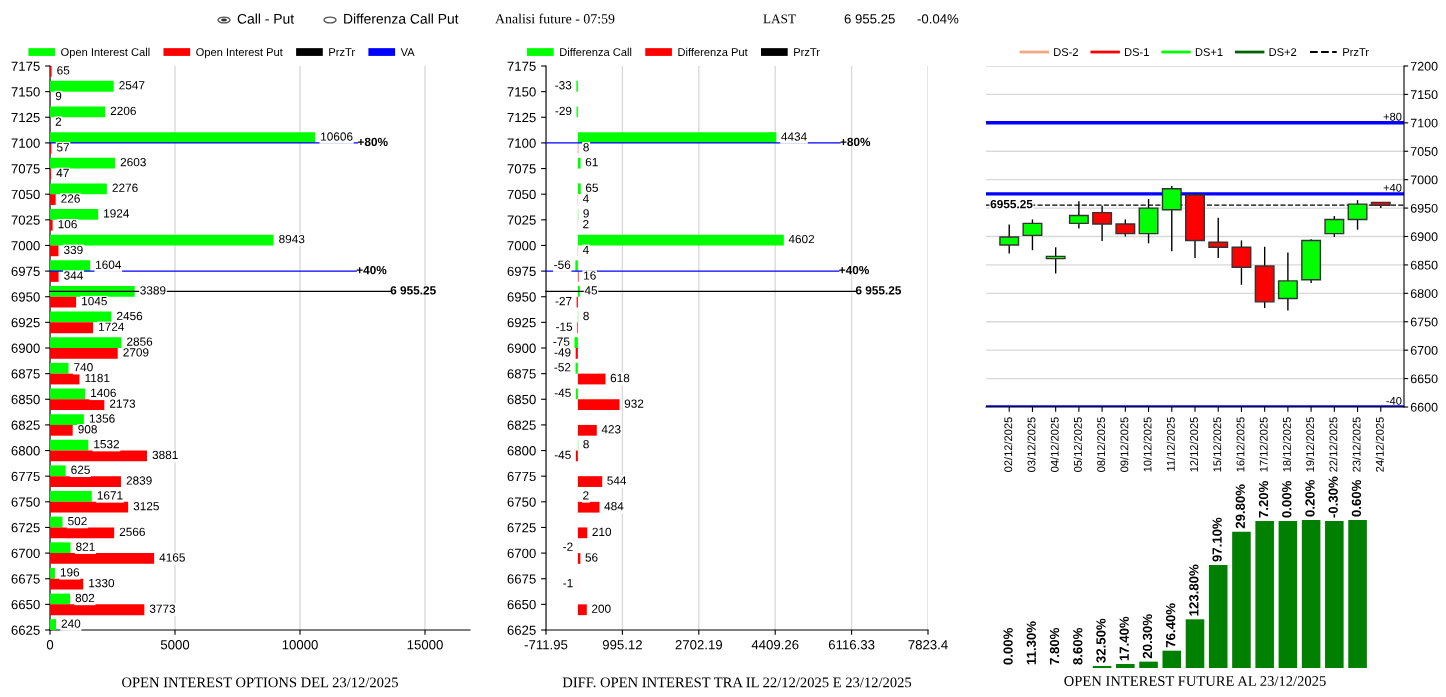 The width and height of the screenshot is (1446, 697). I want to click on data-label: 821, so click(85, 546).